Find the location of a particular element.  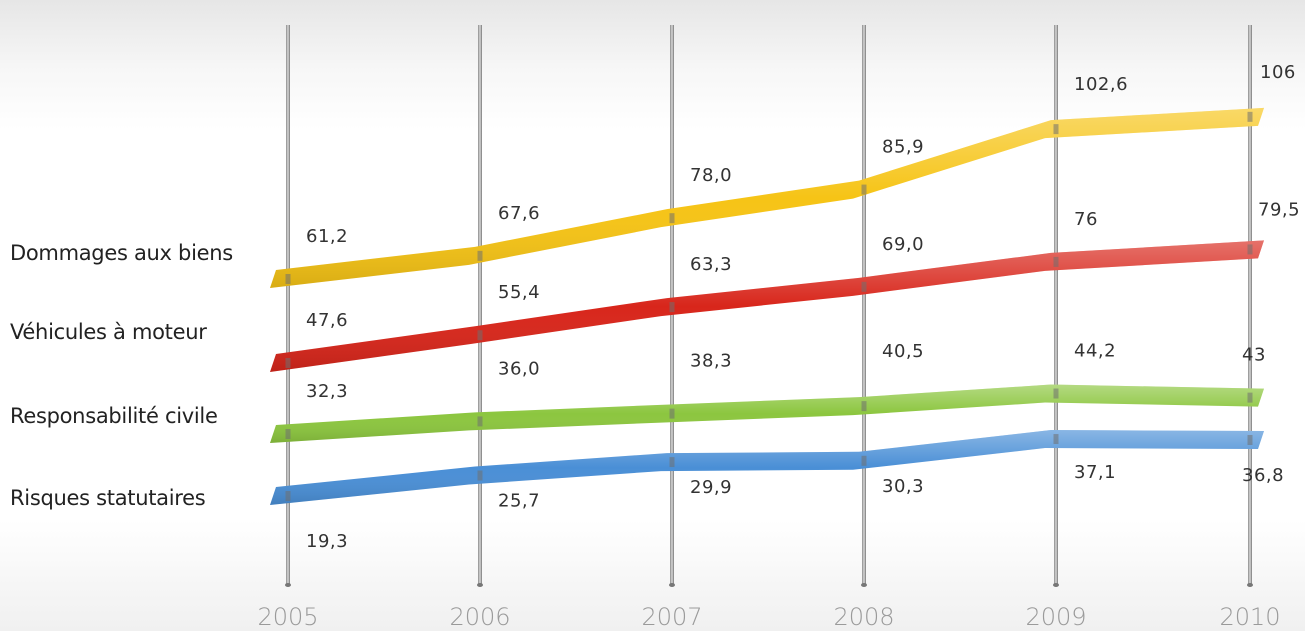

value-label: 25,7 is located at coordinates (519, 501).